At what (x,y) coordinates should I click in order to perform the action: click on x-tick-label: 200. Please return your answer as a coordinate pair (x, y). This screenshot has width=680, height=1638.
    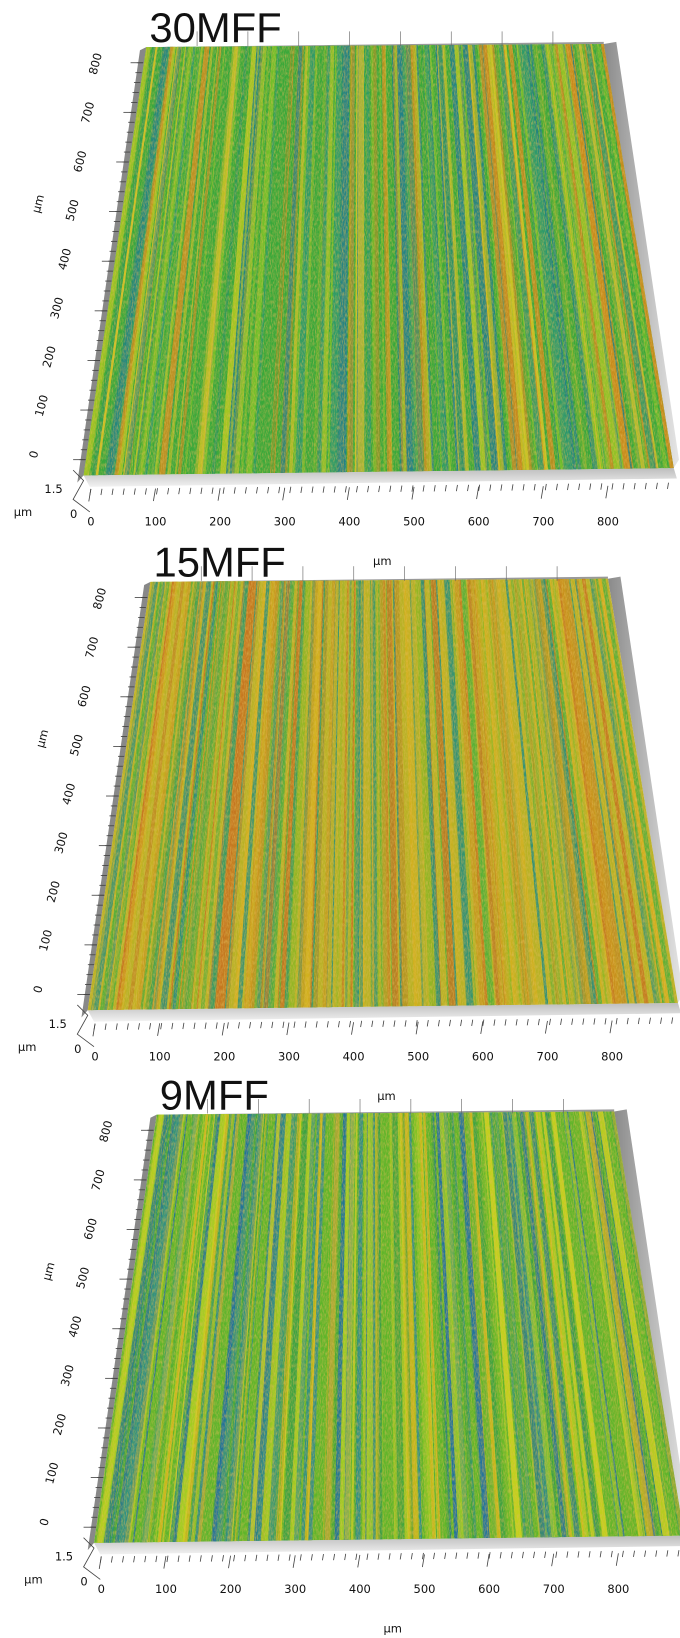
    Looking at the image, I should click on (231, 1589).